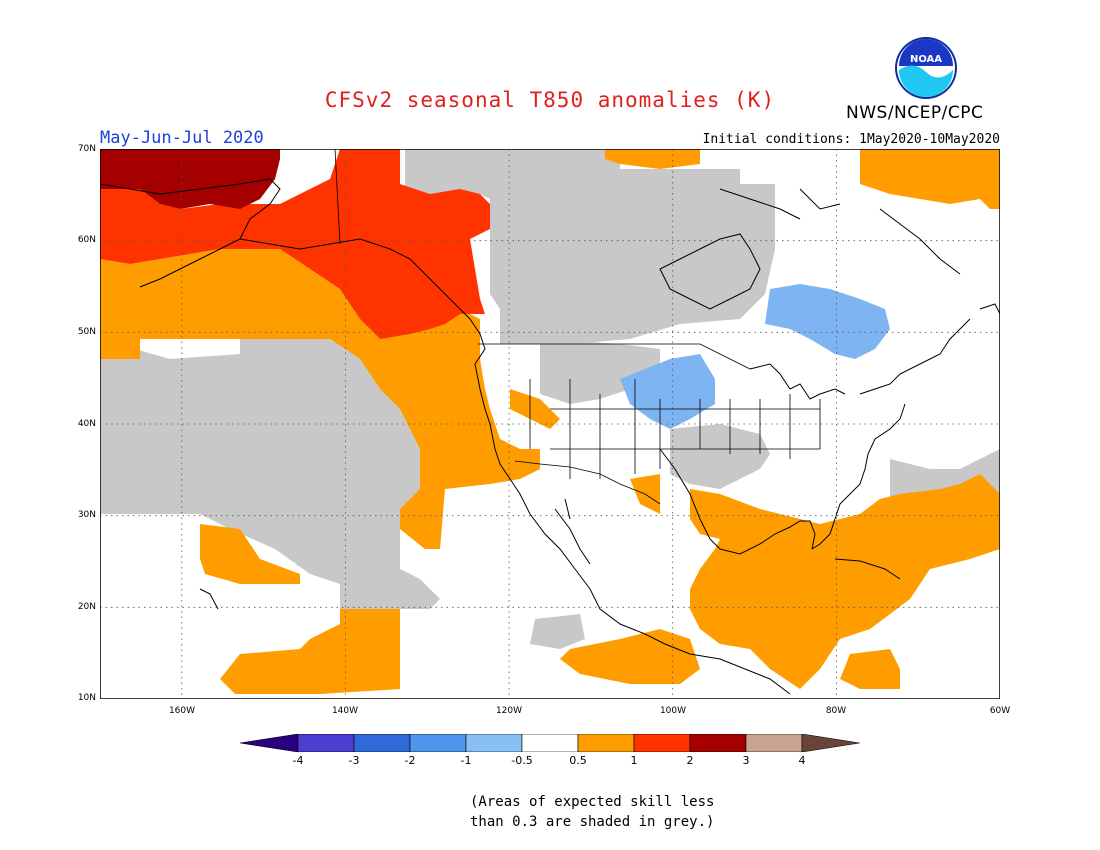 This screenshot has width=1100, height=850. What do you see at coordinates (989, 309) in the screenshot?
I see `newfoundland` at bounding box center [989, 309].